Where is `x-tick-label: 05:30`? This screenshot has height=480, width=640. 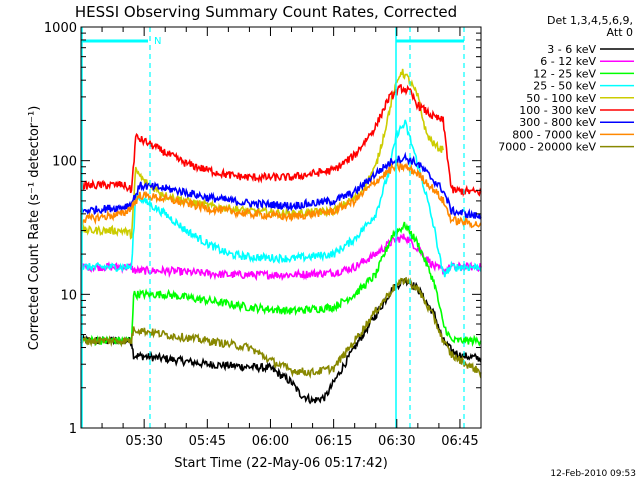 x-tick-label: 05:30 is located at coordinates (143, 441).